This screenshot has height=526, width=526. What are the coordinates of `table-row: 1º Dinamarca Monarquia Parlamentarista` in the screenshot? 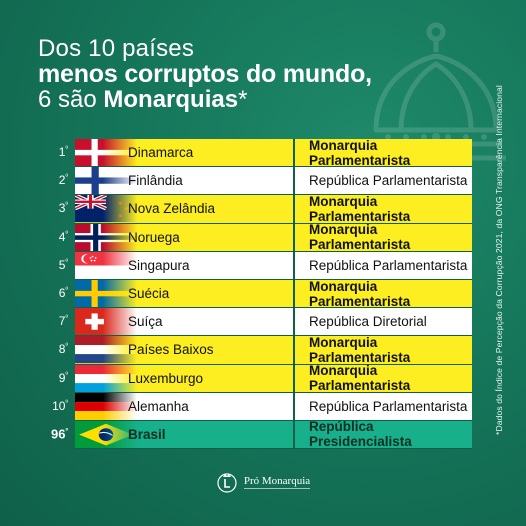 It's located at (255, 153).